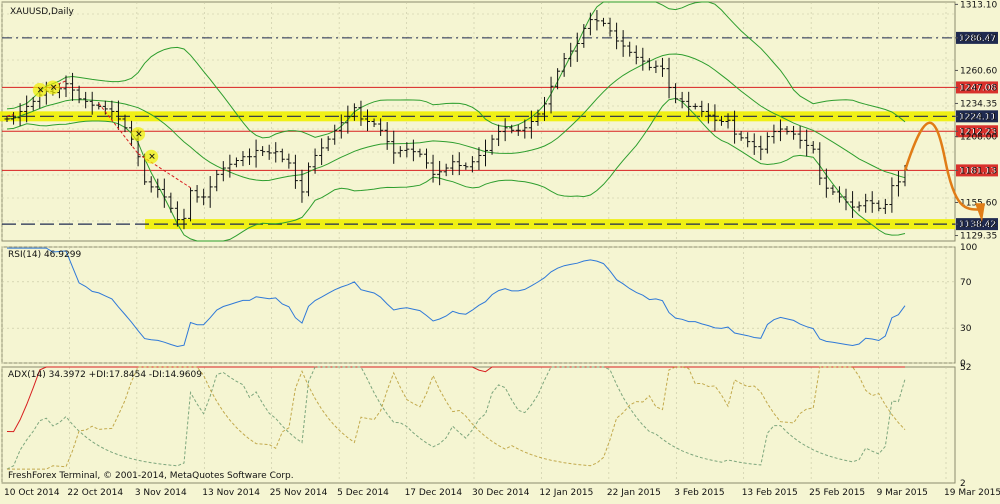 Image resolution: width=1000 pixels, height=504 pixels. Describe the element at coordinates (32, 493) in the screenshot. I see `date-label: 10 Oct 2014` at that location.